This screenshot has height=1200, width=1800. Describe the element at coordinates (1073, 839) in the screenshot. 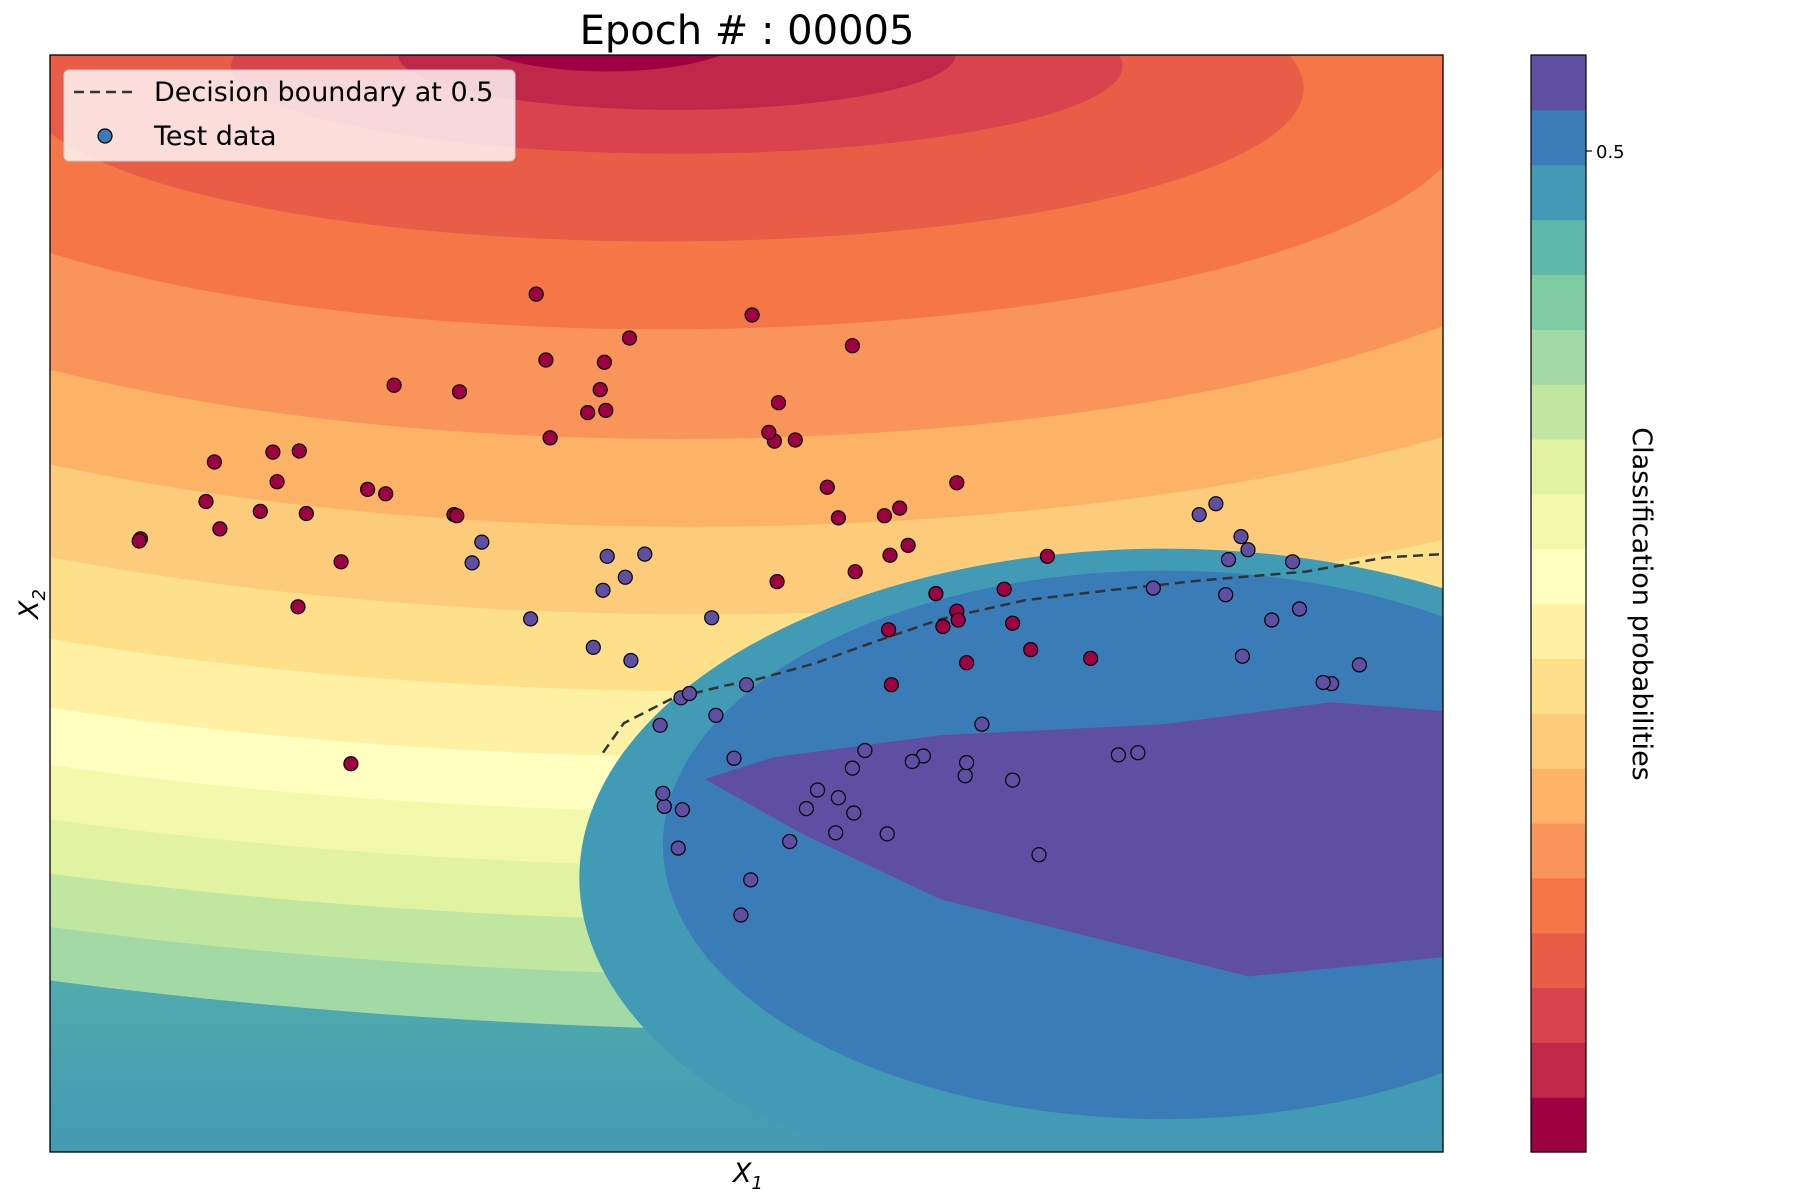

I see `region-band-purple` at that location.